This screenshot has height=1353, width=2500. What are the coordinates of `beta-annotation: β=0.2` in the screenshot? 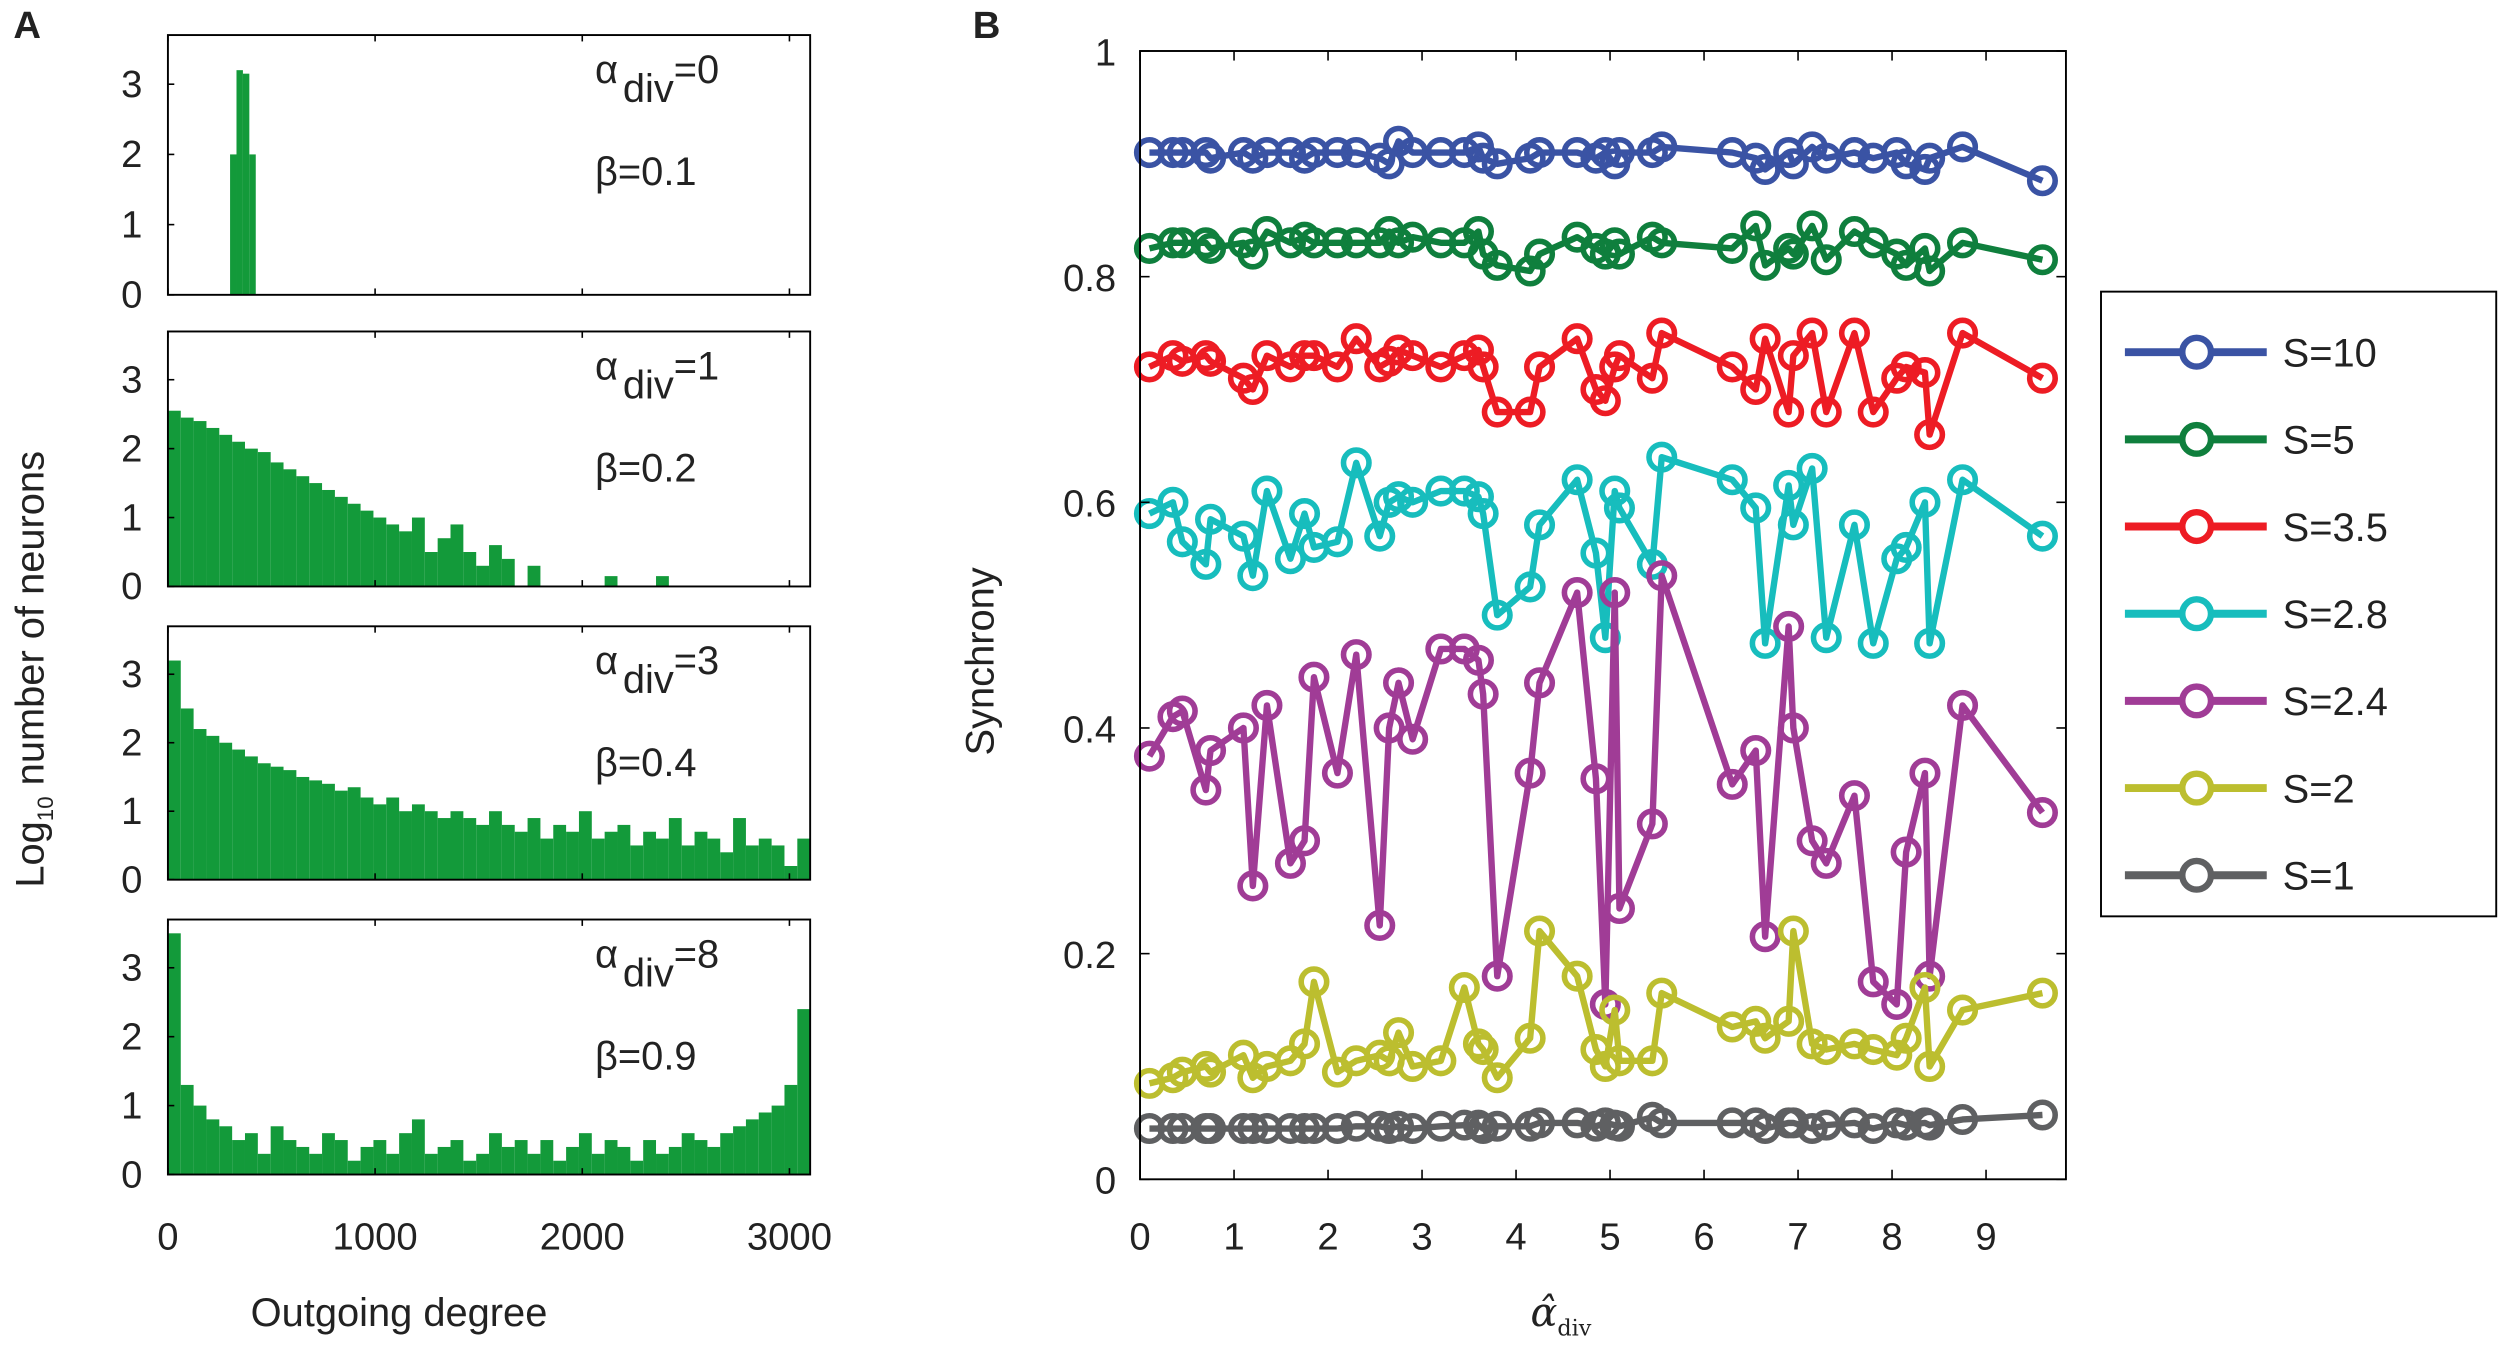 It's located at (646, 468).